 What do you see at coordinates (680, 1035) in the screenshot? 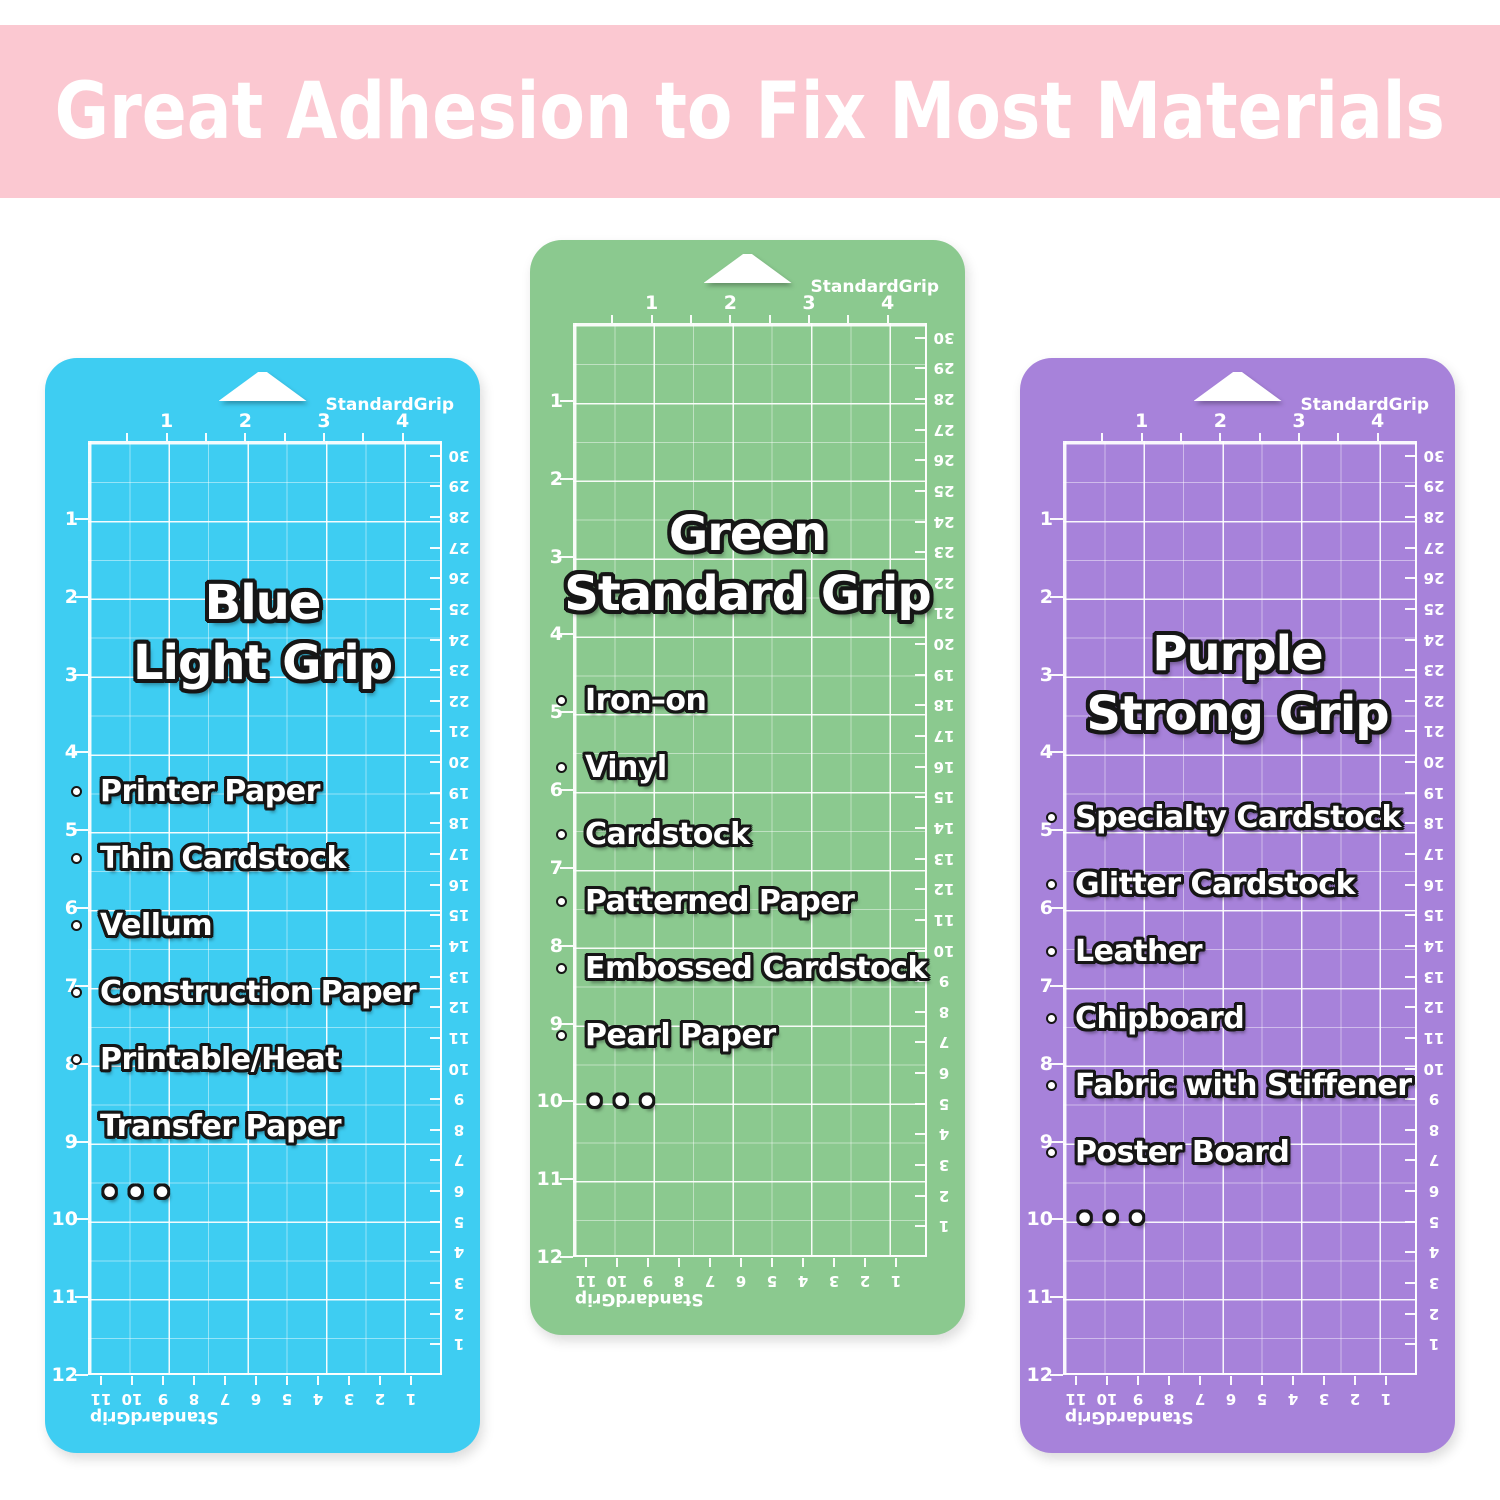
I see `material-label: Pearl Paper` at bounding box center [680, 1035].